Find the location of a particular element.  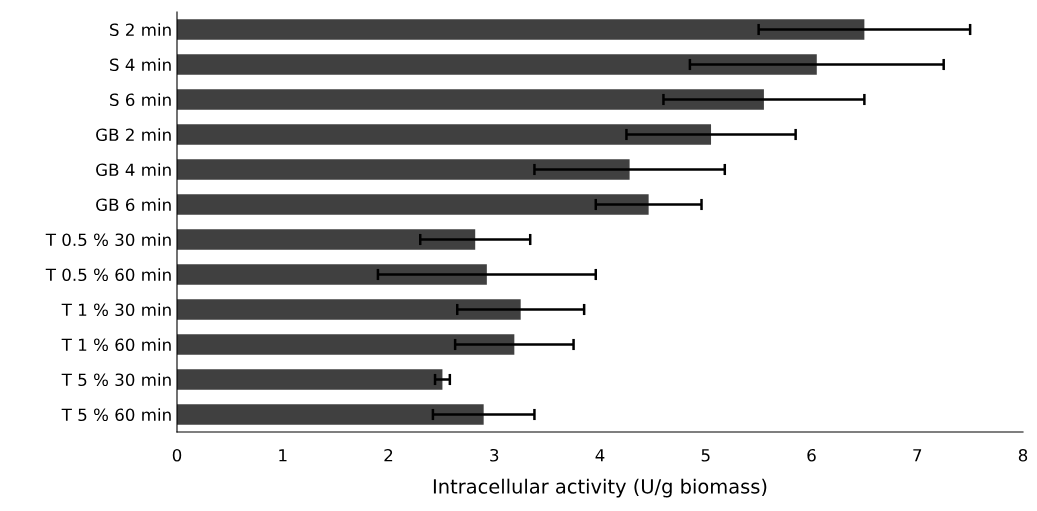

x-tick-label: 5 is located at coordinates (705, 455).